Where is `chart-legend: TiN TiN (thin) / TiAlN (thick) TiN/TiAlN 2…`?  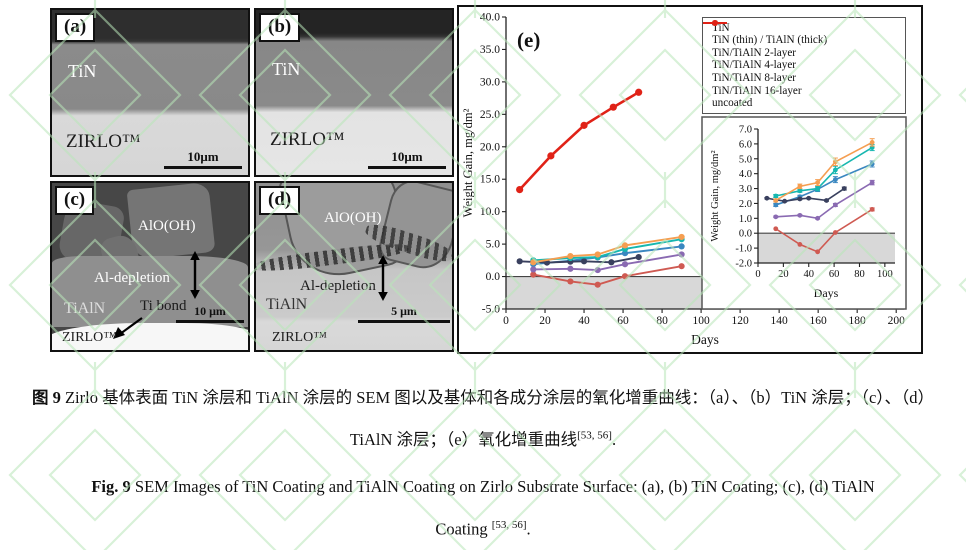 chart-legend: TiN TiN (thin) / TiAlN (thick) TiN/TiAlN 2… is located at coordinates (804, 66).